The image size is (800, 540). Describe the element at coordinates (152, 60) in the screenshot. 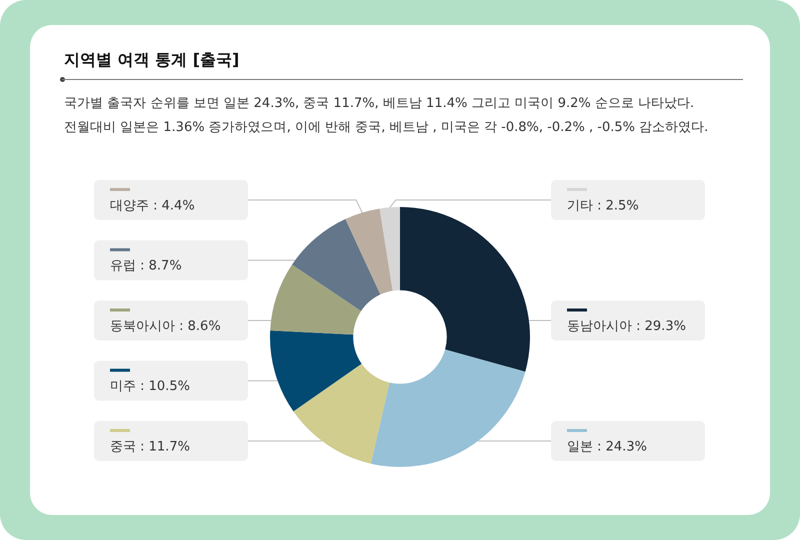

I see `chart-title: 지역별 여객 통계 [출국]` at that location.